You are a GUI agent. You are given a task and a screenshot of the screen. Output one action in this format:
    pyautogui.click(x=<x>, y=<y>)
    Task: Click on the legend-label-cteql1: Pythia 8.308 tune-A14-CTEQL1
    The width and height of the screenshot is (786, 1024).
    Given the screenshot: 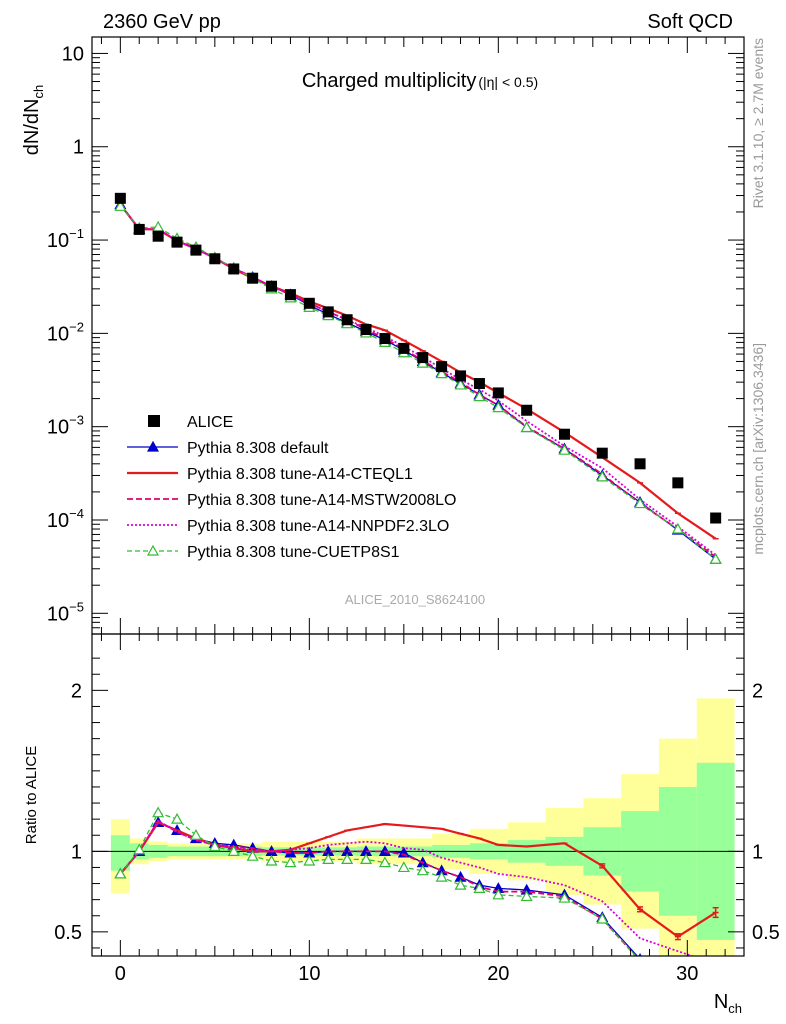 What is the action you would take?
    pyautogui.click(x=300, y=474)
    